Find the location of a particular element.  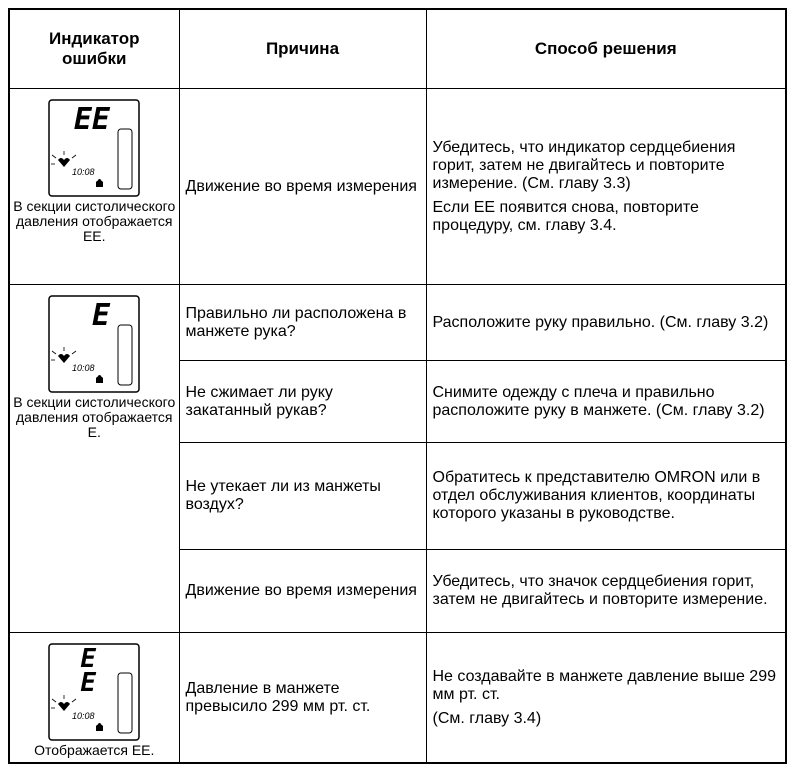

solution-text: (См. главу 3.4) is located at coordinates (487, 718).